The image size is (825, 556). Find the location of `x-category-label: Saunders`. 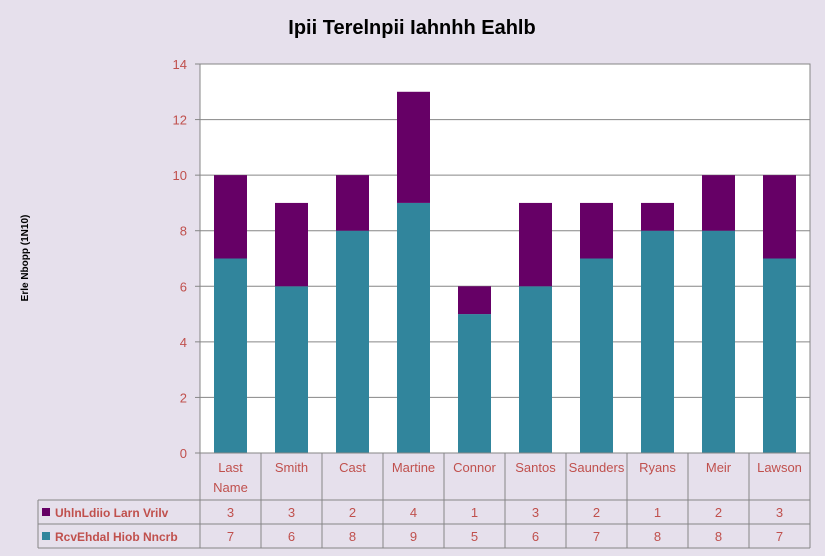

x-category-label: Saunders is located at coordinates (597, 467).